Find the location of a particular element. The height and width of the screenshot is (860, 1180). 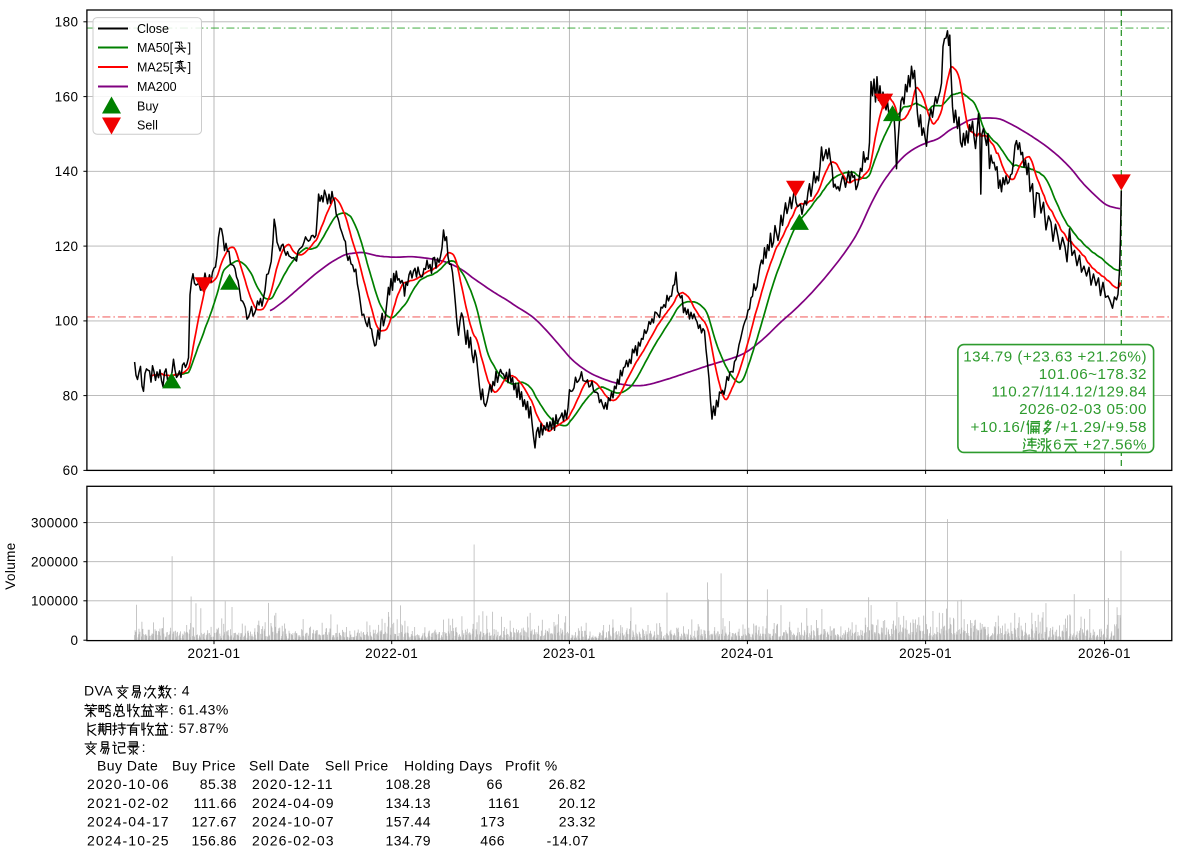

svg-text: 1161 is located at coordinates (504, 803).